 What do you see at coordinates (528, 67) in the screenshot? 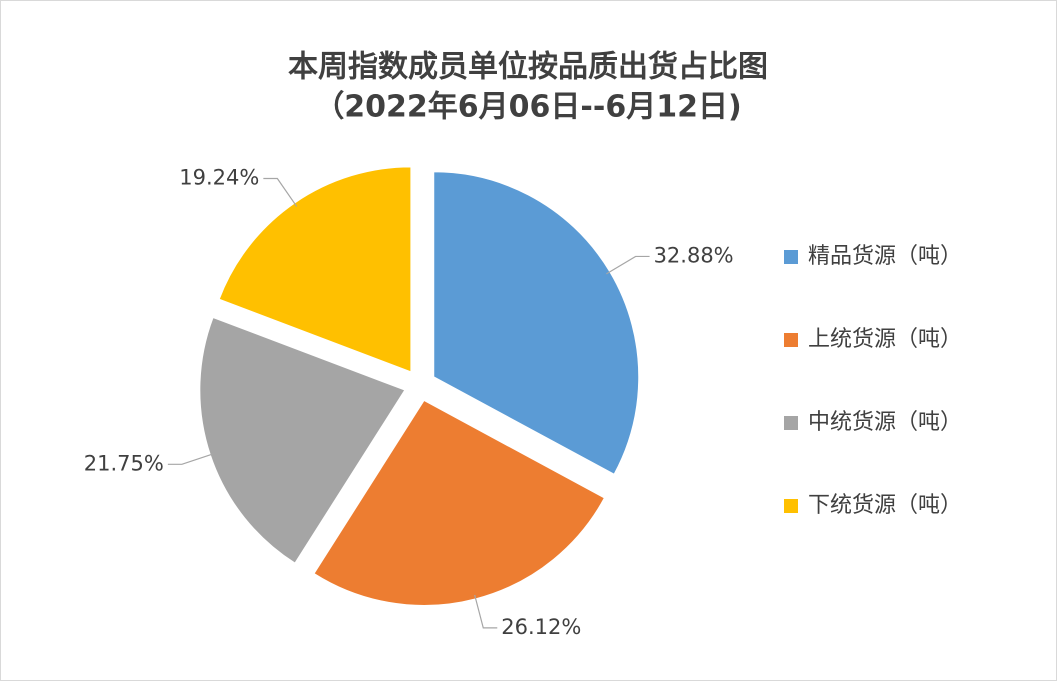
I see `chart-title: 本周指数成员单位按品质出货占比图` at bounding box center [528, 67].